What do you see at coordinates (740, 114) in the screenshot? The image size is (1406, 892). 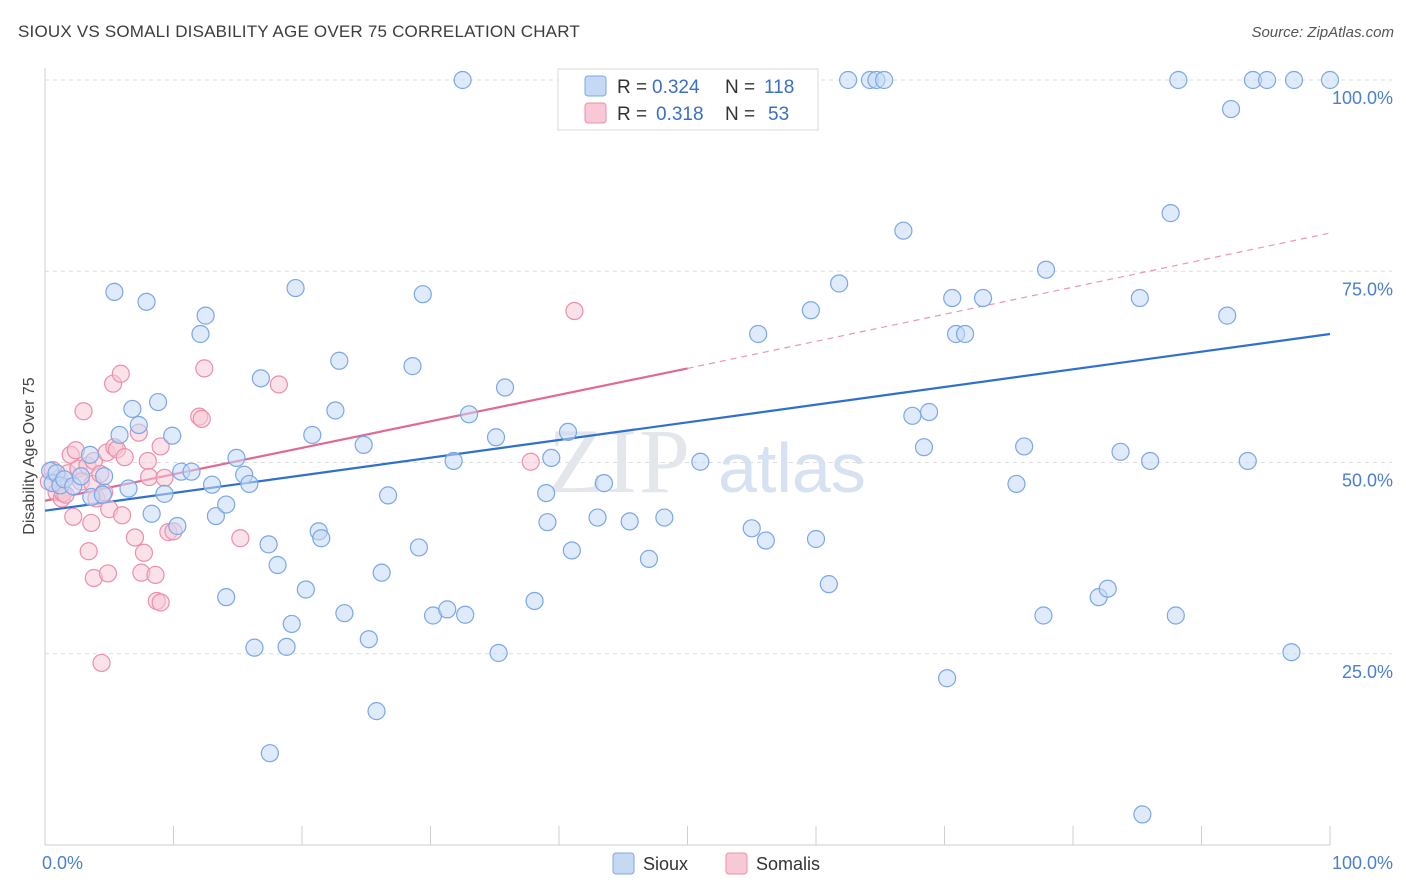 I see `legend-somali-n-label: N =` at bounding box center [740, 114].